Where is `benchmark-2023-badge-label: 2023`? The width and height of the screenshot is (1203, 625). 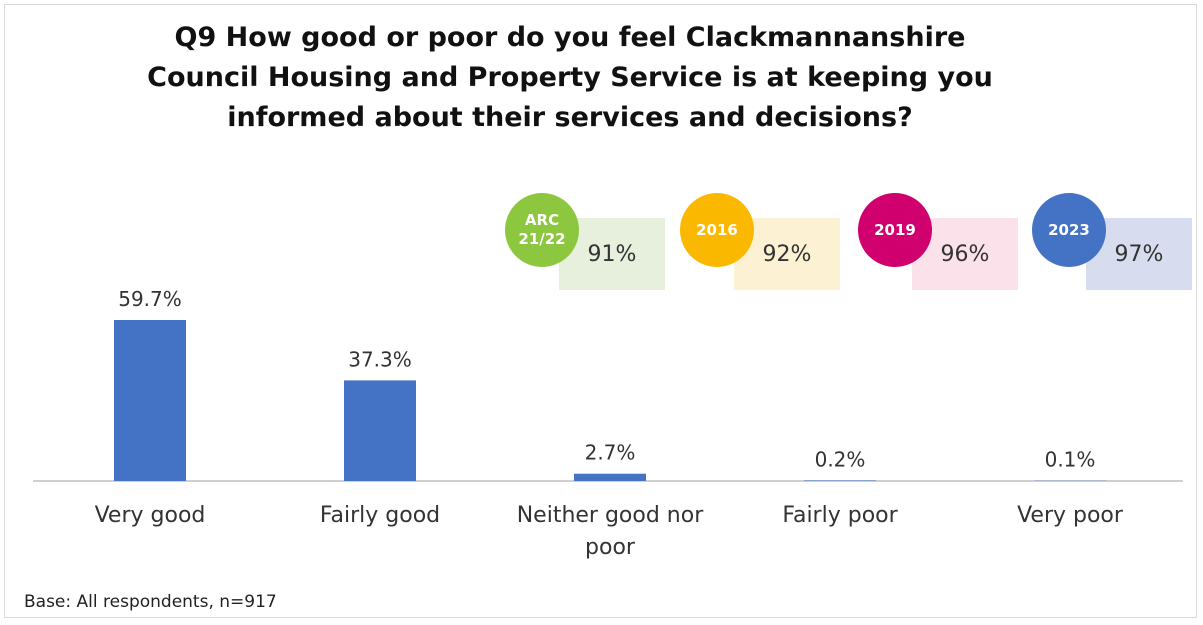 benchmark-2023-badge-label: 2023 is located at coordinates (1069, 229).